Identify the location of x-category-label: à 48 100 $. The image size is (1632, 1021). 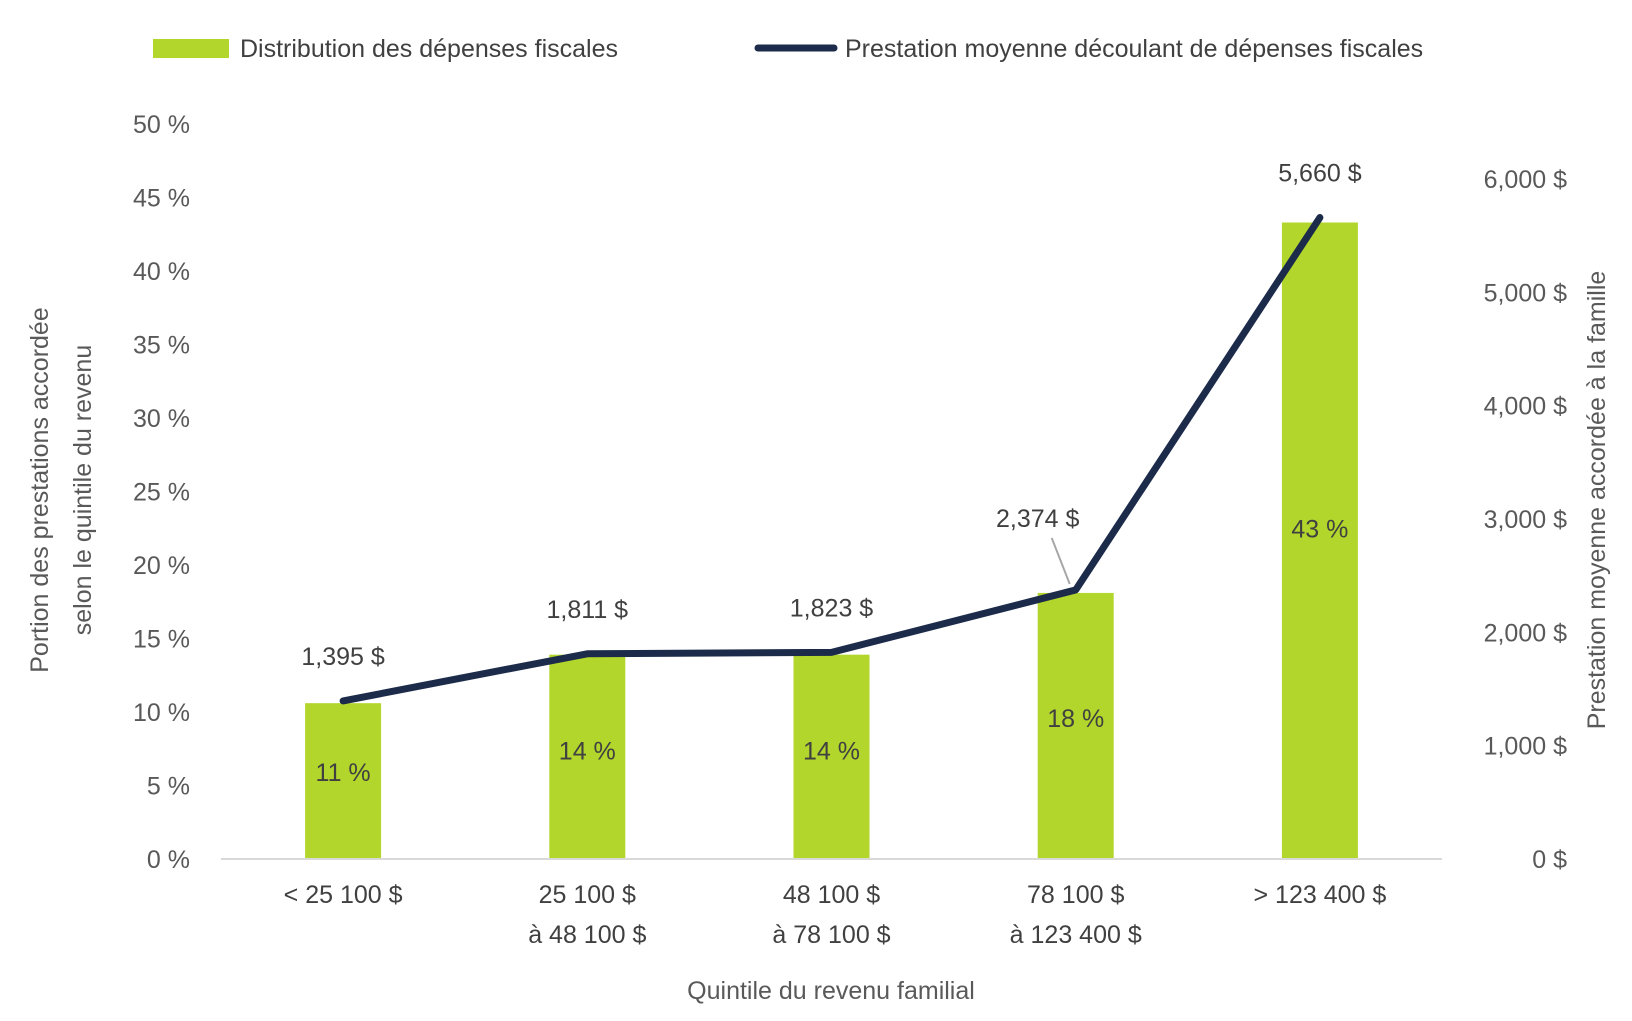
(587, 935).